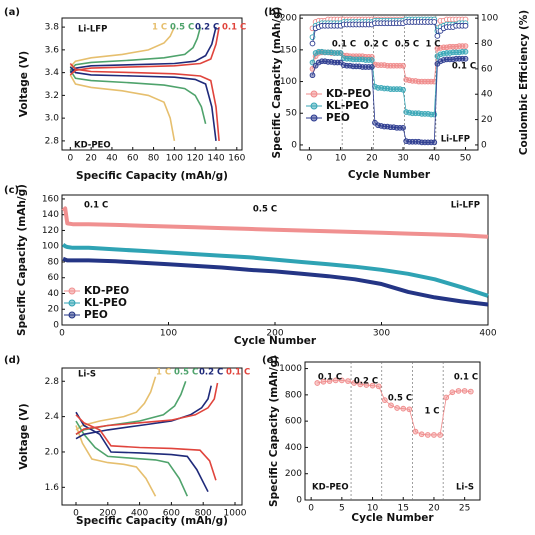  What do you see at coordinates (182, 28) in the screenshot?
I see `legend-label: 0.5 C` at bounding box center [182, 28].